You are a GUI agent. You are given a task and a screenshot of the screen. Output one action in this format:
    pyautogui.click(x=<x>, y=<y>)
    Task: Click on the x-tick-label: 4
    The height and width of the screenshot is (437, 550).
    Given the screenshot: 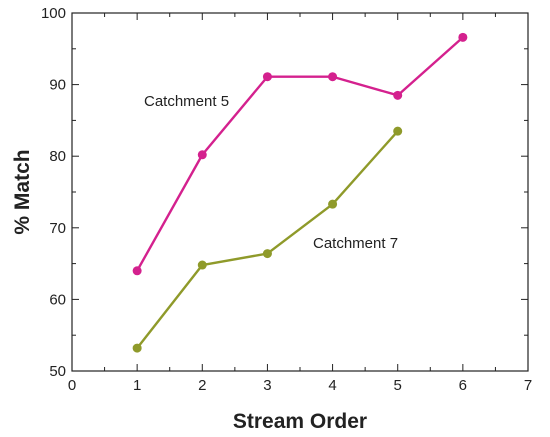 What is the action you would take?
    pyautogui.click(x=332, y=385)
    